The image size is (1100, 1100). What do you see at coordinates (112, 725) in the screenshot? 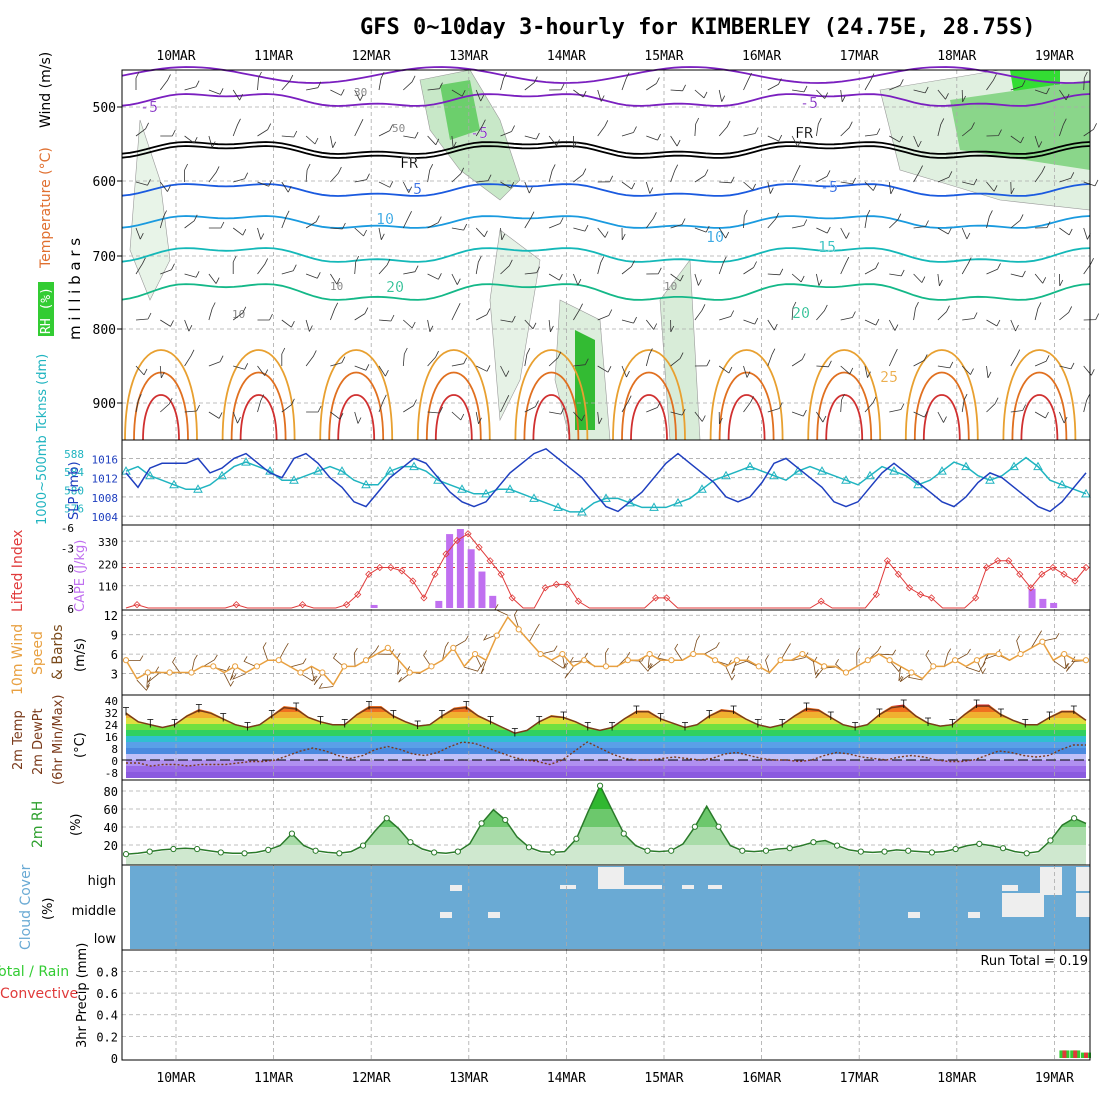
I see `temp-tick-label: 24` at bounding box center [112, 725].